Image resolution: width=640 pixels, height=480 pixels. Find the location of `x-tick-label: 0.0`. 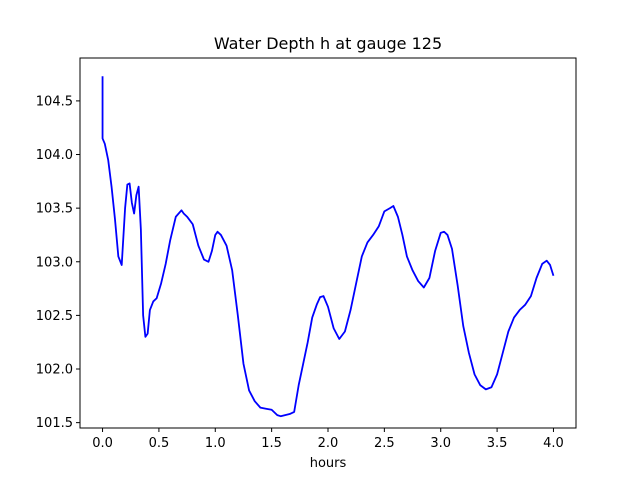

x-tick-label: 0.0 is located at coordinates (102, 443).